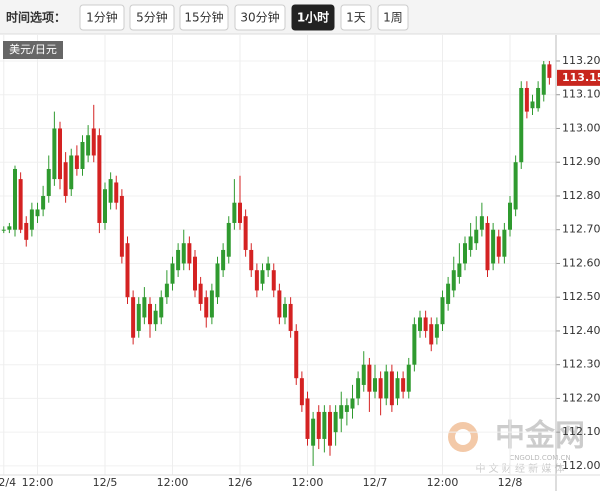  I want to click on y-tick-label: 112.60, so click(581, 262).